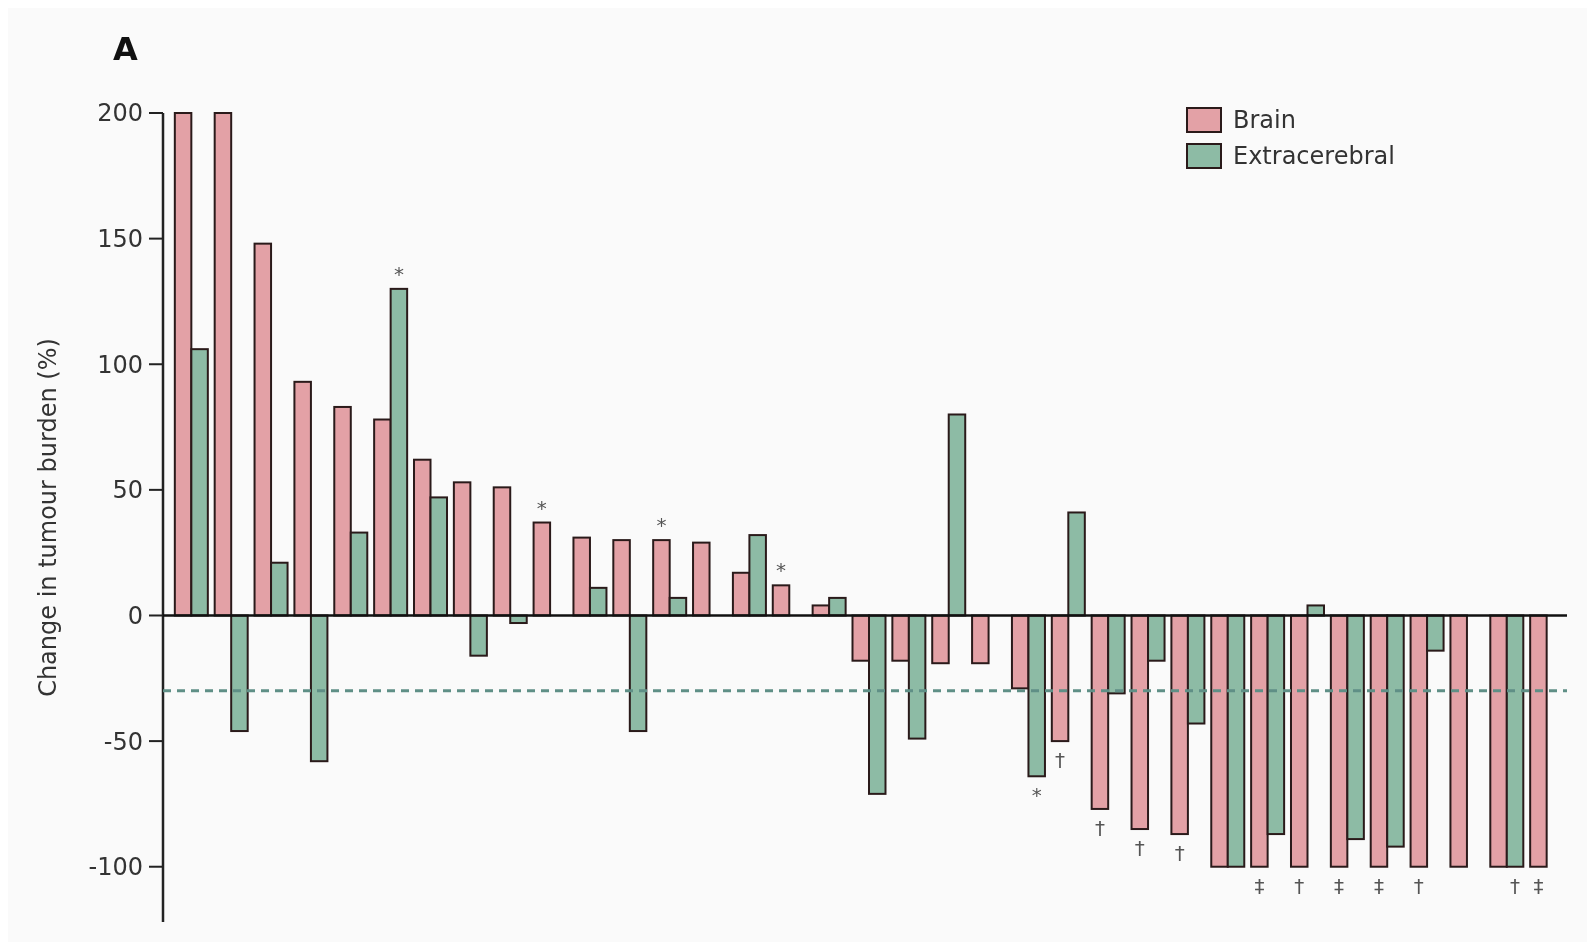  What do you see at coordinates (120, 364) in the screenshot?
I see `y-tick-label: 100` at bounding box center [120, 364].